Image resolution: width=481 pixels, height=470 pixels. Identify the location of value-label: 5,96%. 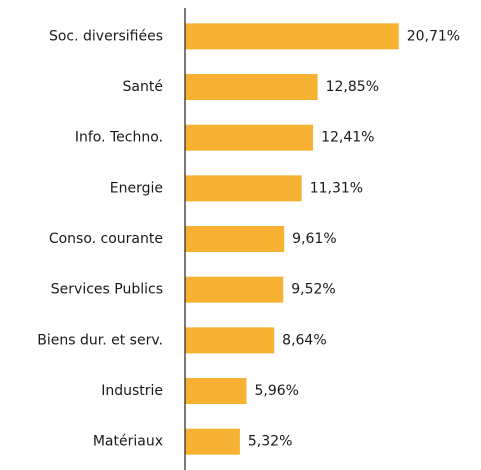
(277, 391).